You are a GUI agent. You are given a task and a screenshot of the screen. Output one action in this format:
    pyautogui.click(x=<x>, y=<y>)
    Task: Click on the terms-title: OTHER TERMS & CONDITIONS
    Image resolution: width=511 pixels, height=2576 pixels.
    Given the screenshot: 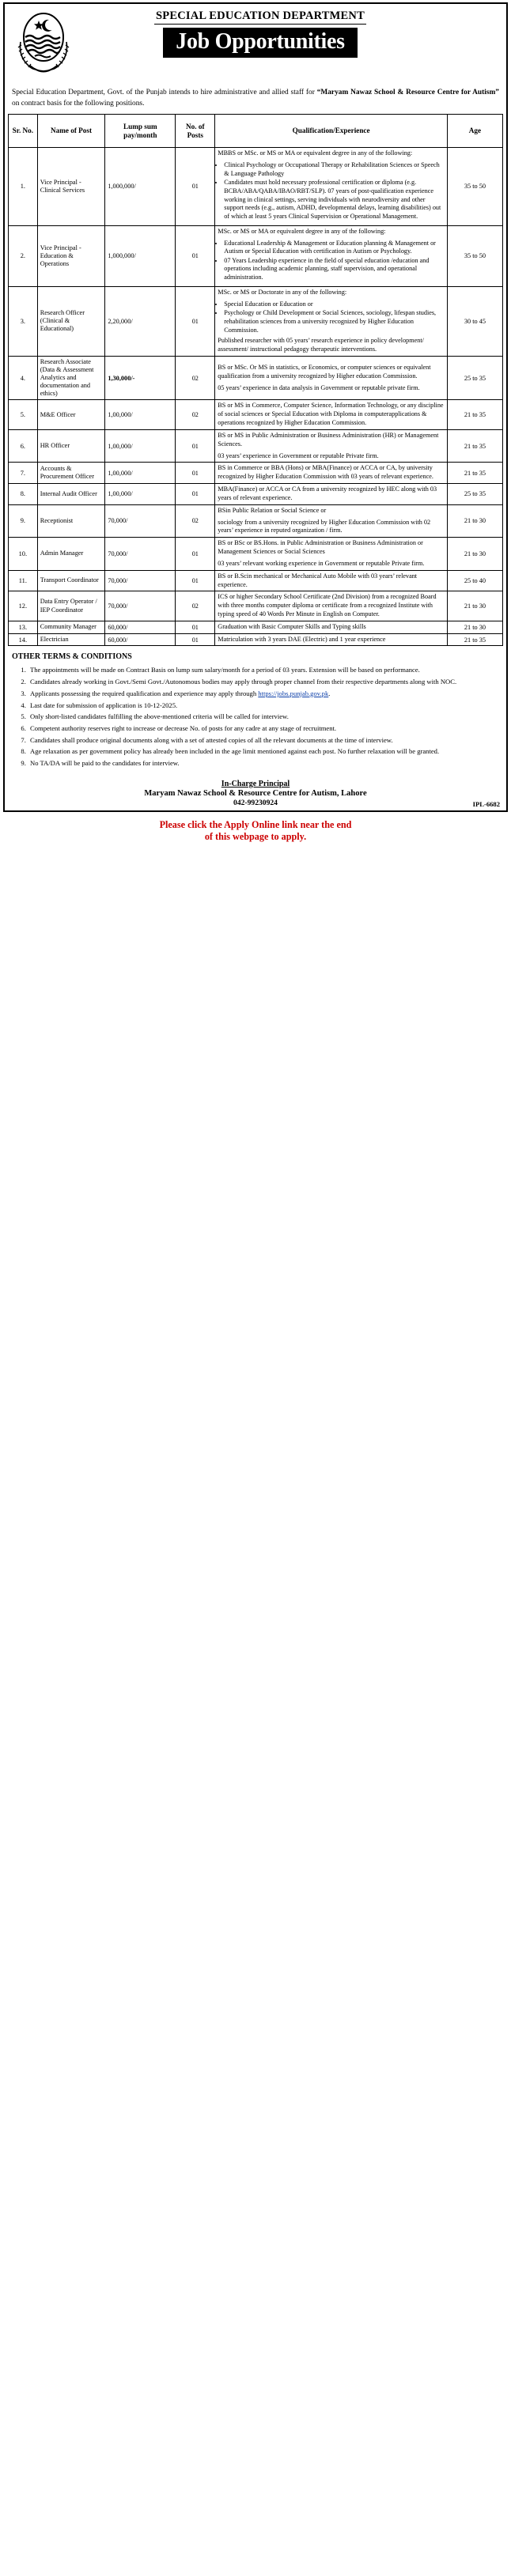 What is the action you would take?
    pyautogui.click(x=72, y=657)
    